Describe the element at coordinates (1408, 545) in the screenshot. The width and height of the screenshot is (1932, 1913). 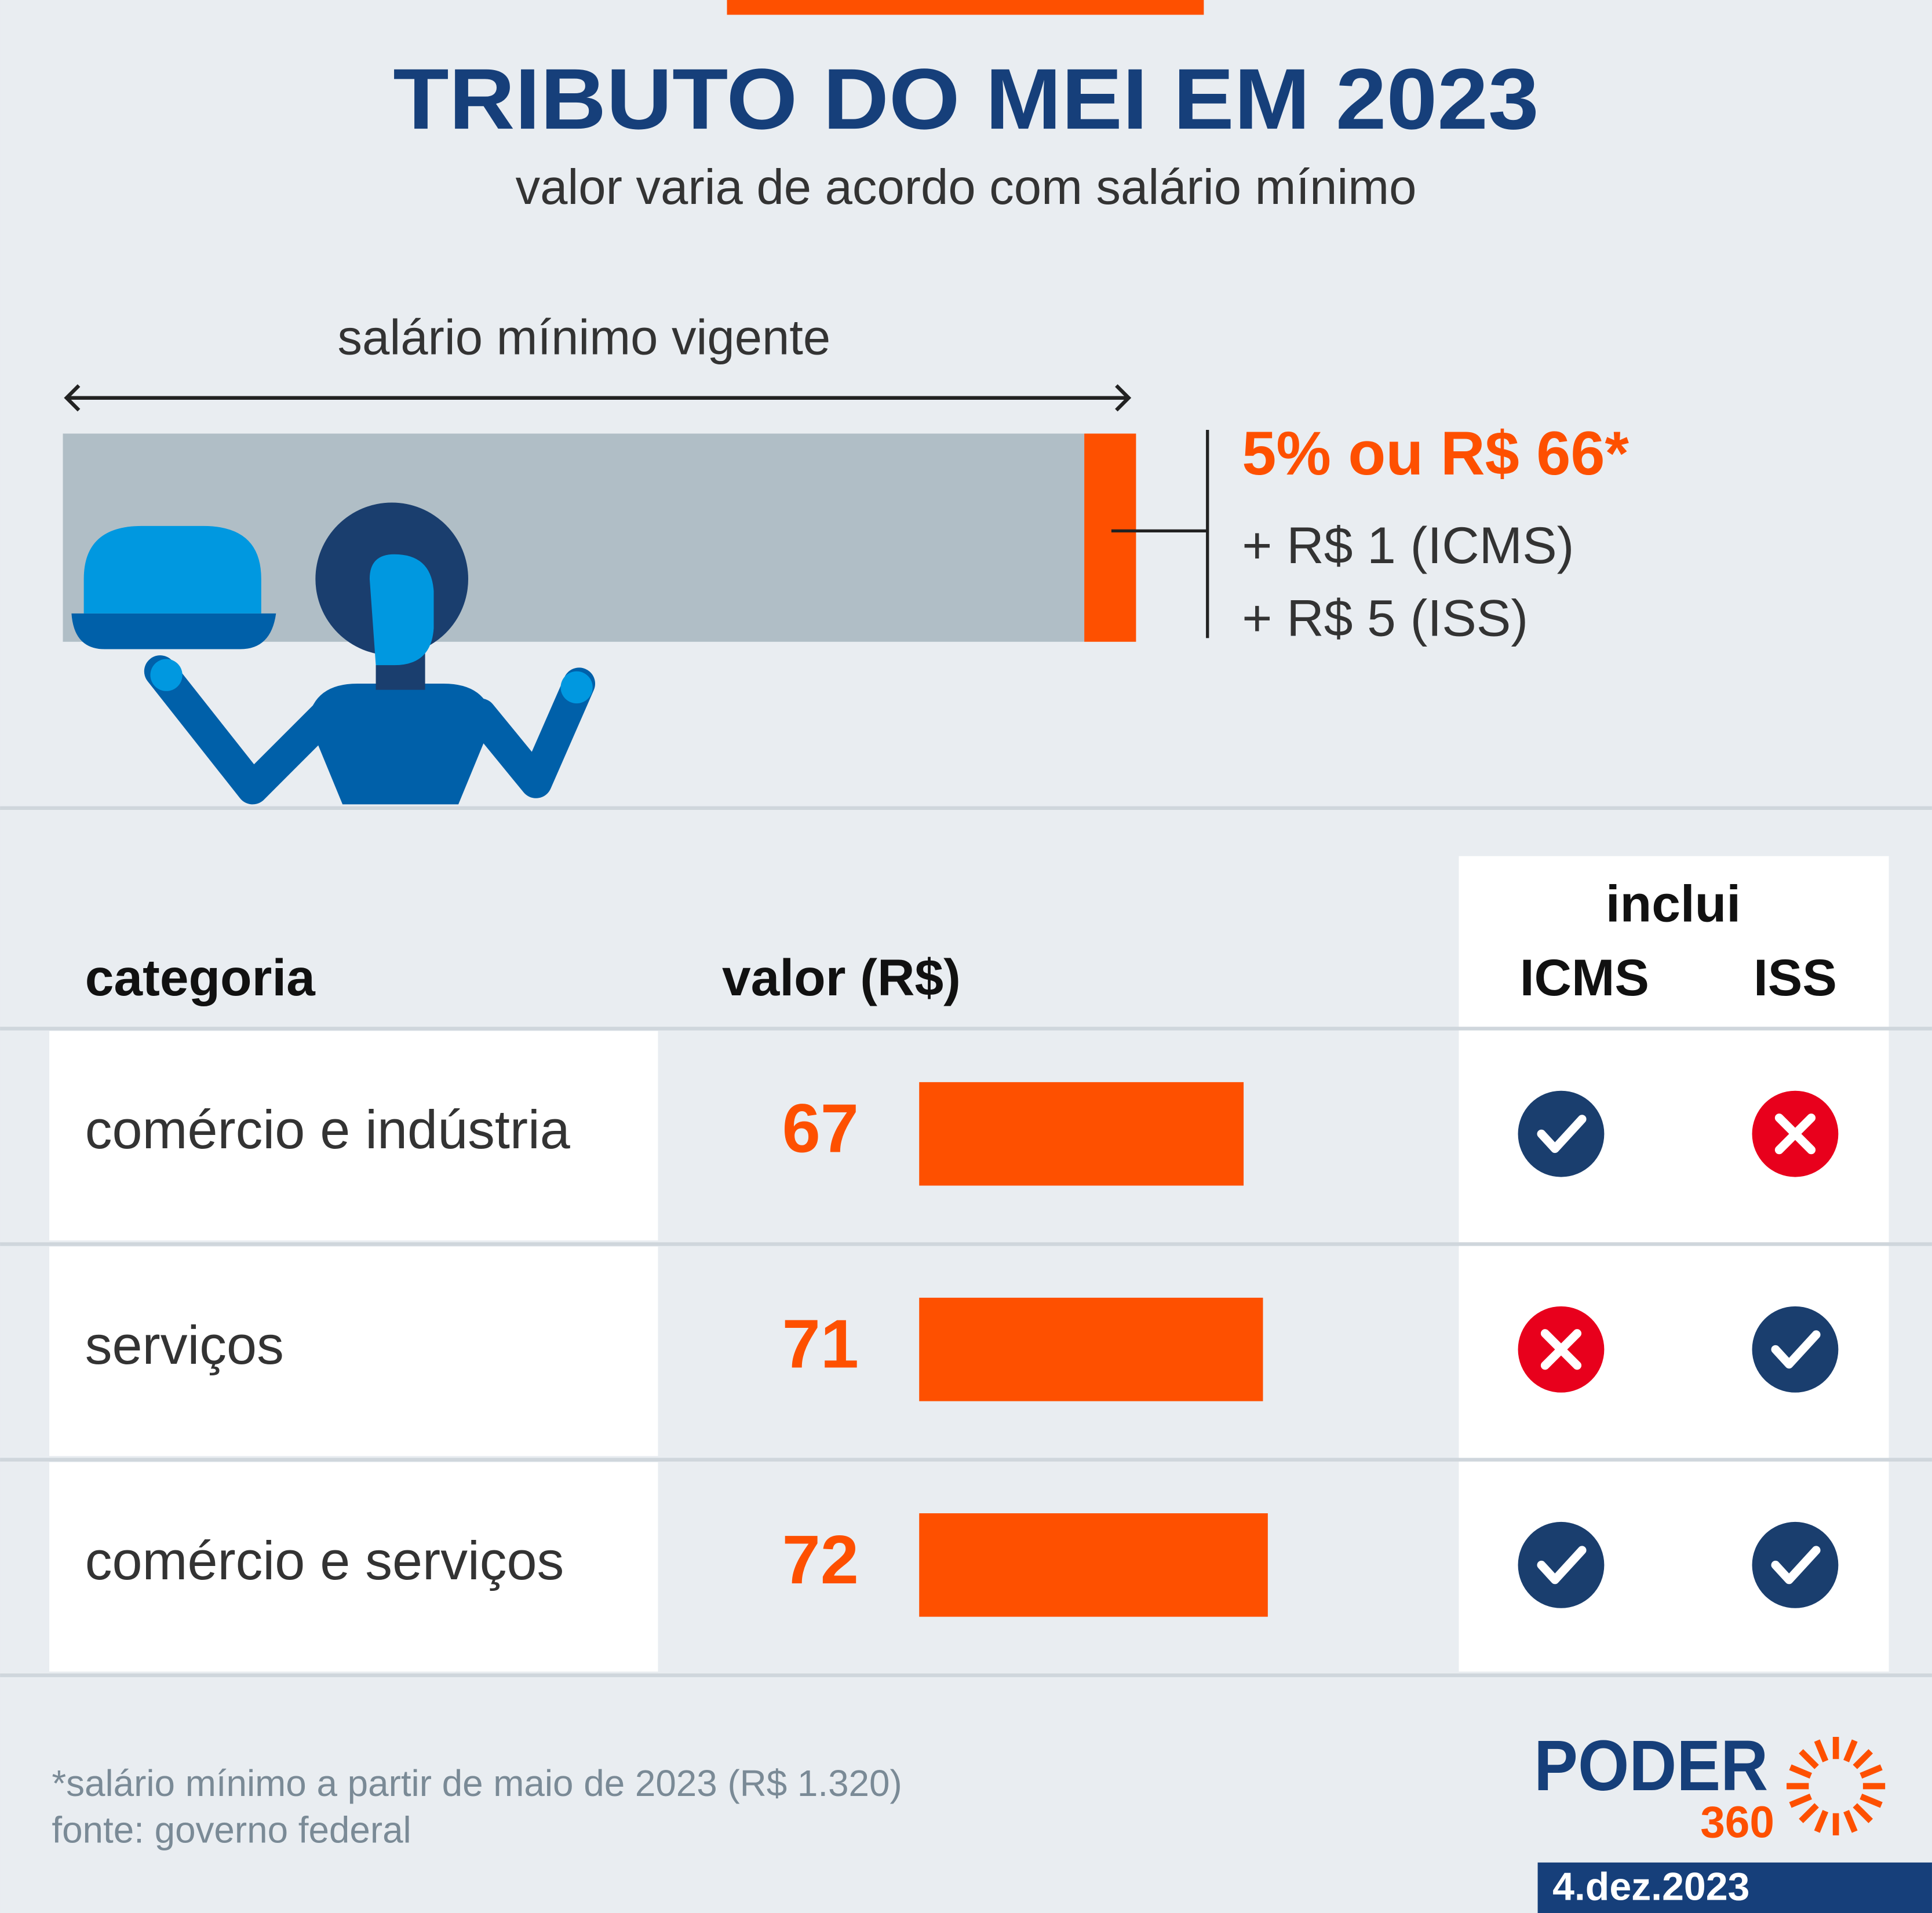
I see `tax-extra: + R$ 1 (ICMS)` at that location.